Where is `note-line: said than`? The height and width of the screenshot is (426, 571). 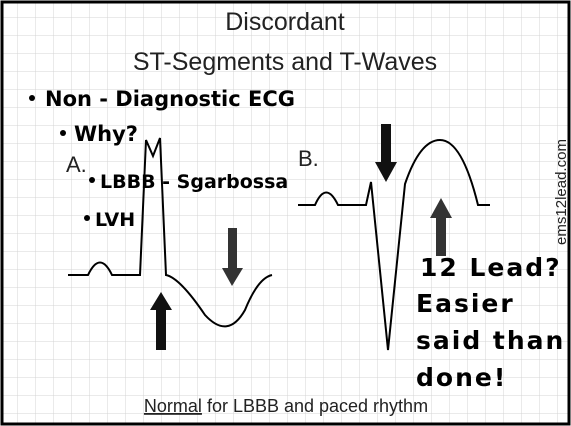
note-line: said than is located at coordinates (490, 340).